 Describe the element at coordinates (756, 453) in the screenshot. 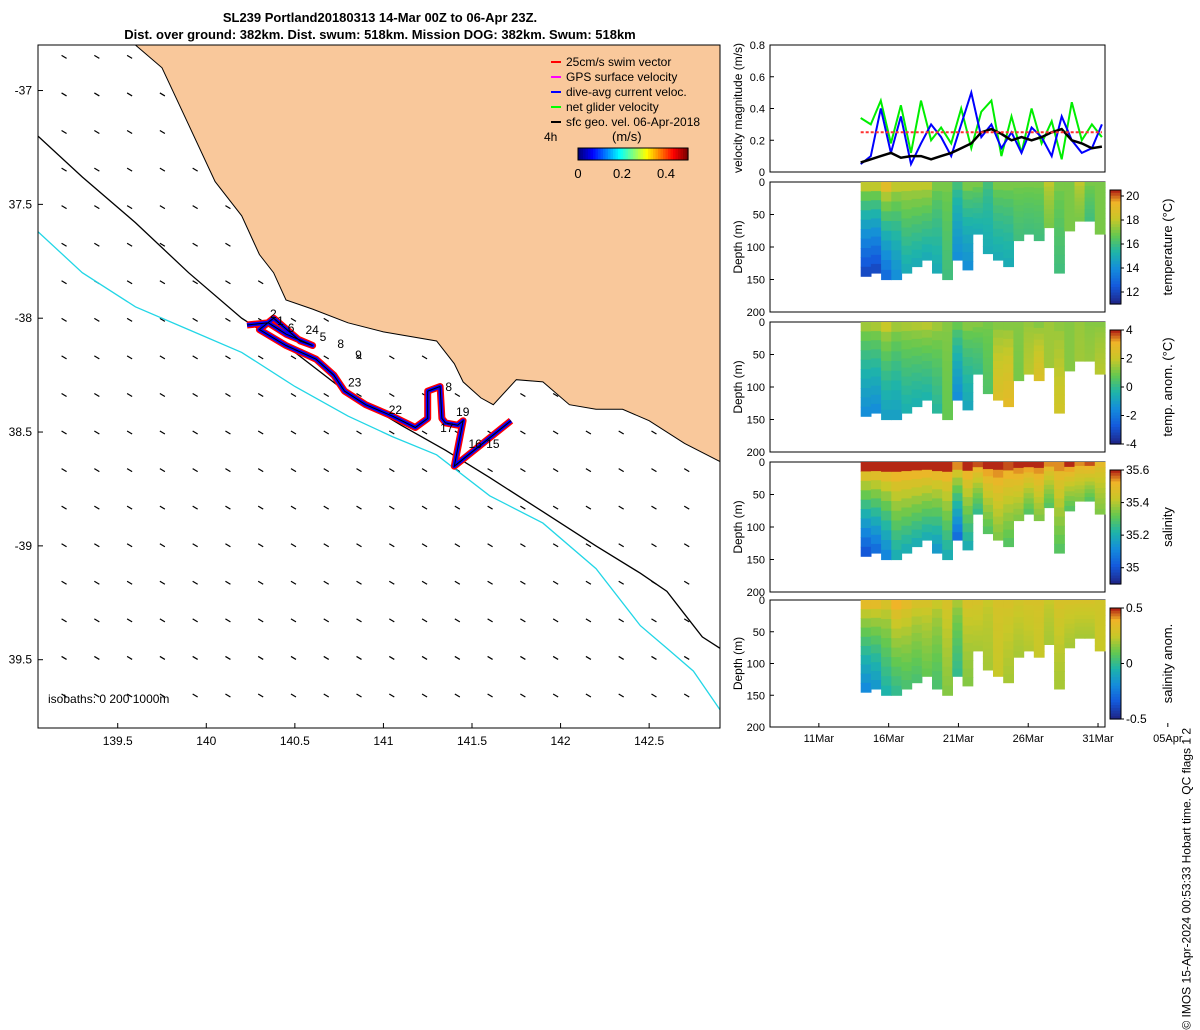

I see `section-y-tick-label: 200` at that location.